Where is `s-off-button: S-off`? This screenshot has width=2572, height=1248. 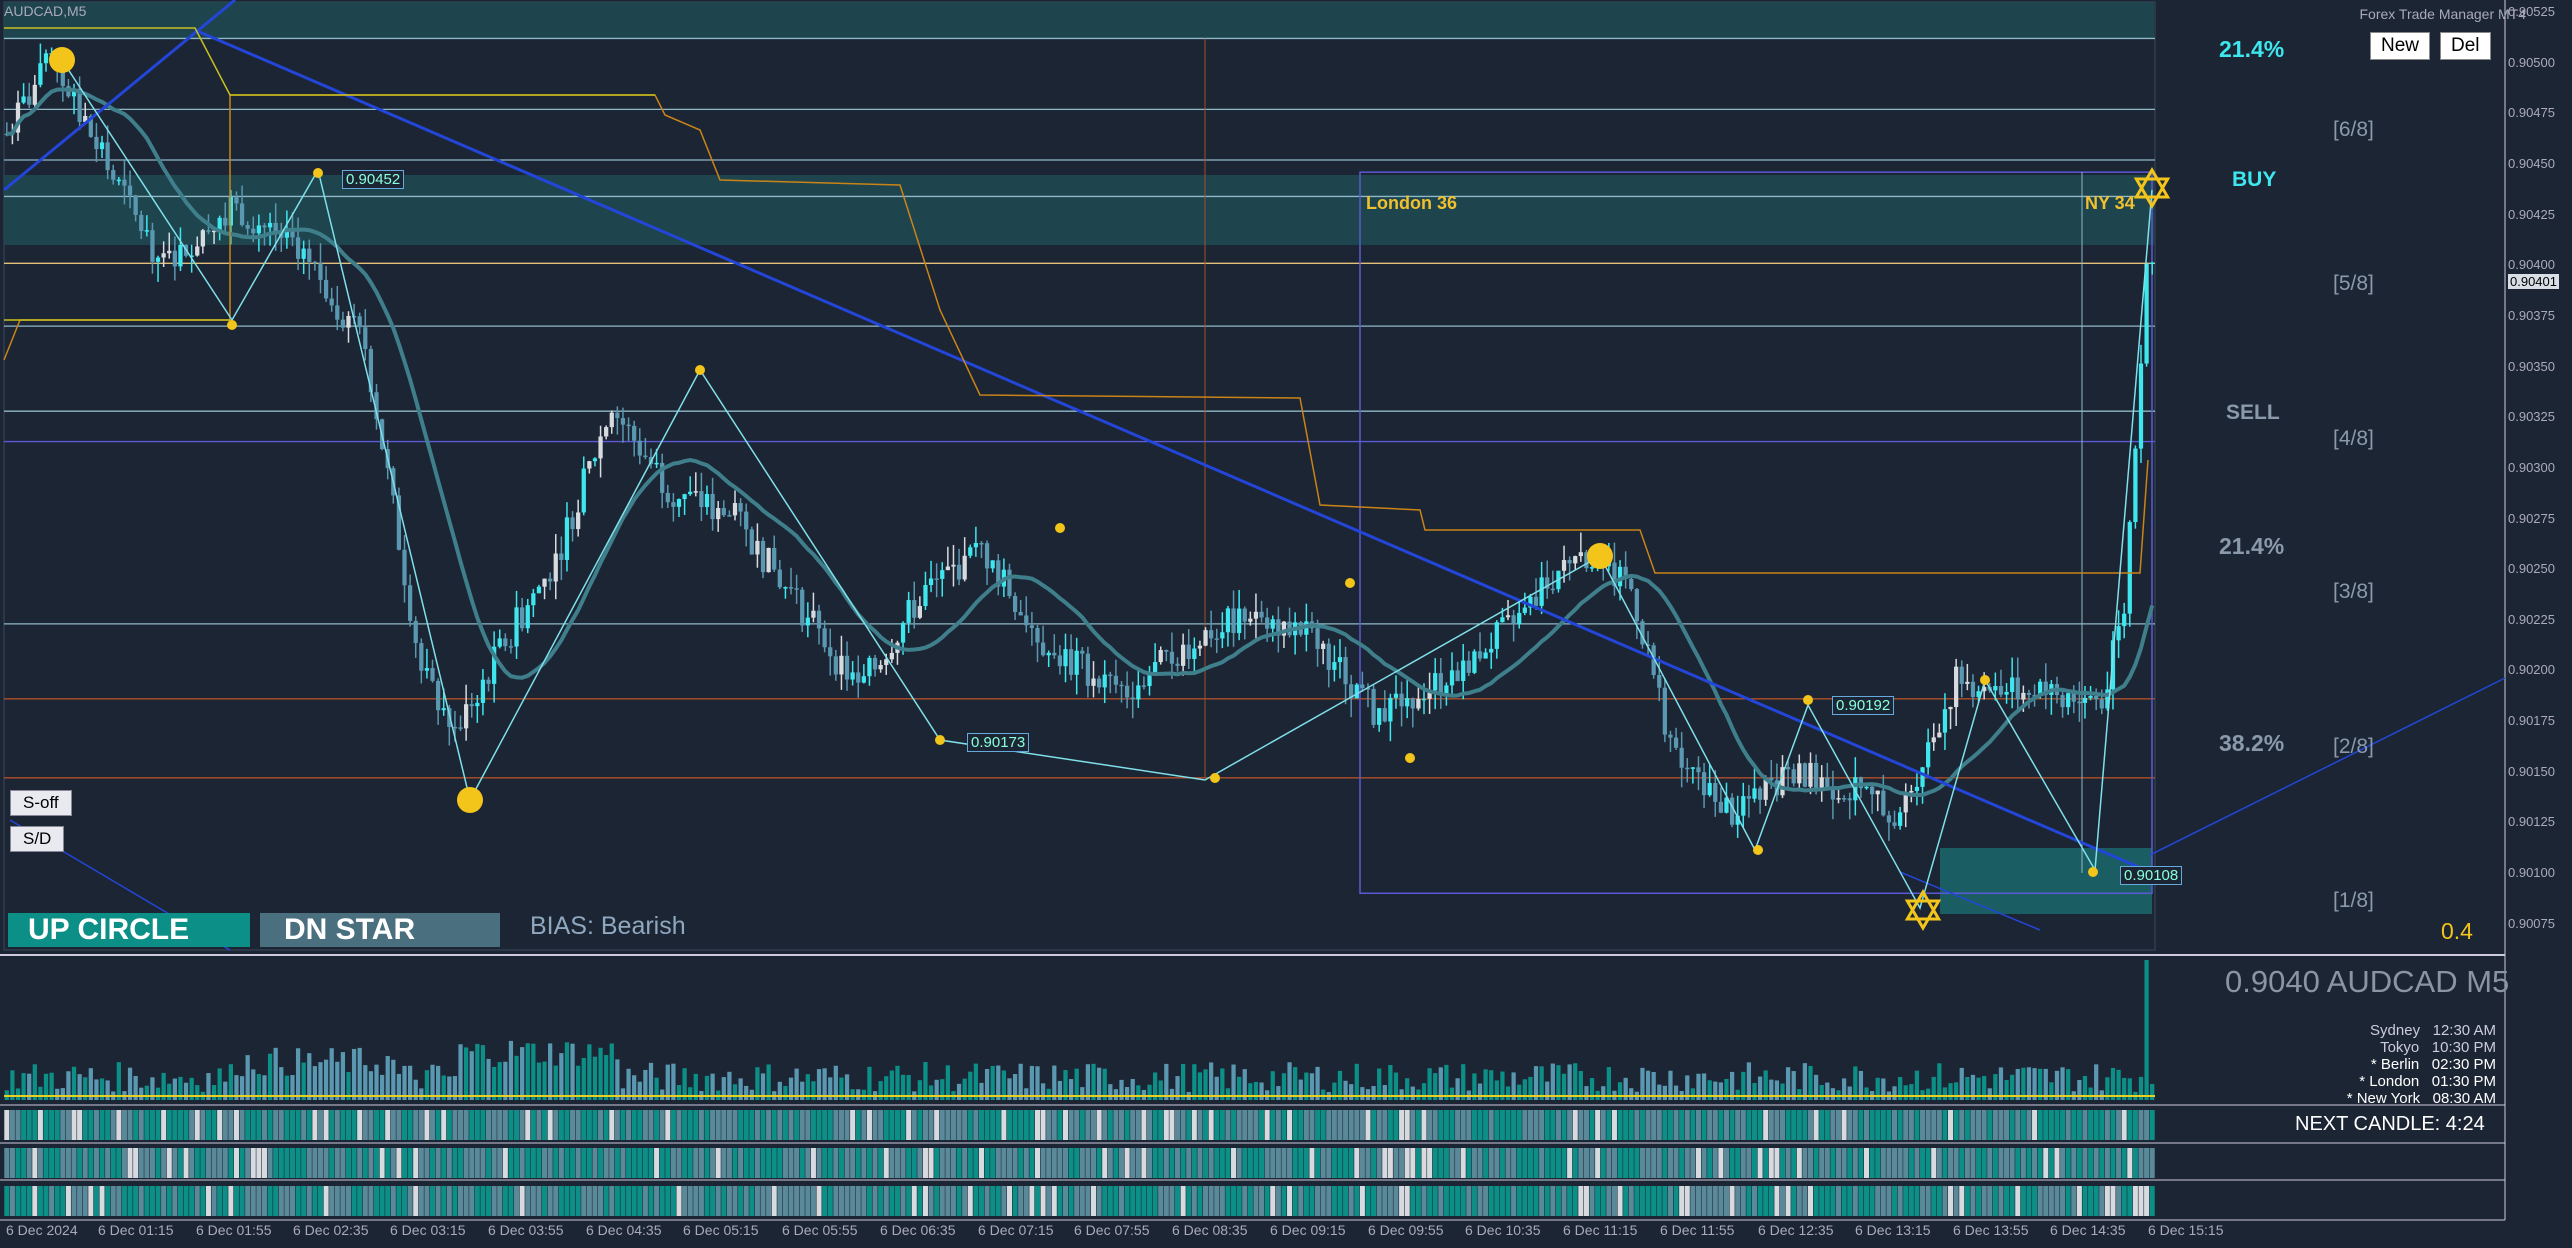 s-off-button: S-off is located at coordinates (41, 803).